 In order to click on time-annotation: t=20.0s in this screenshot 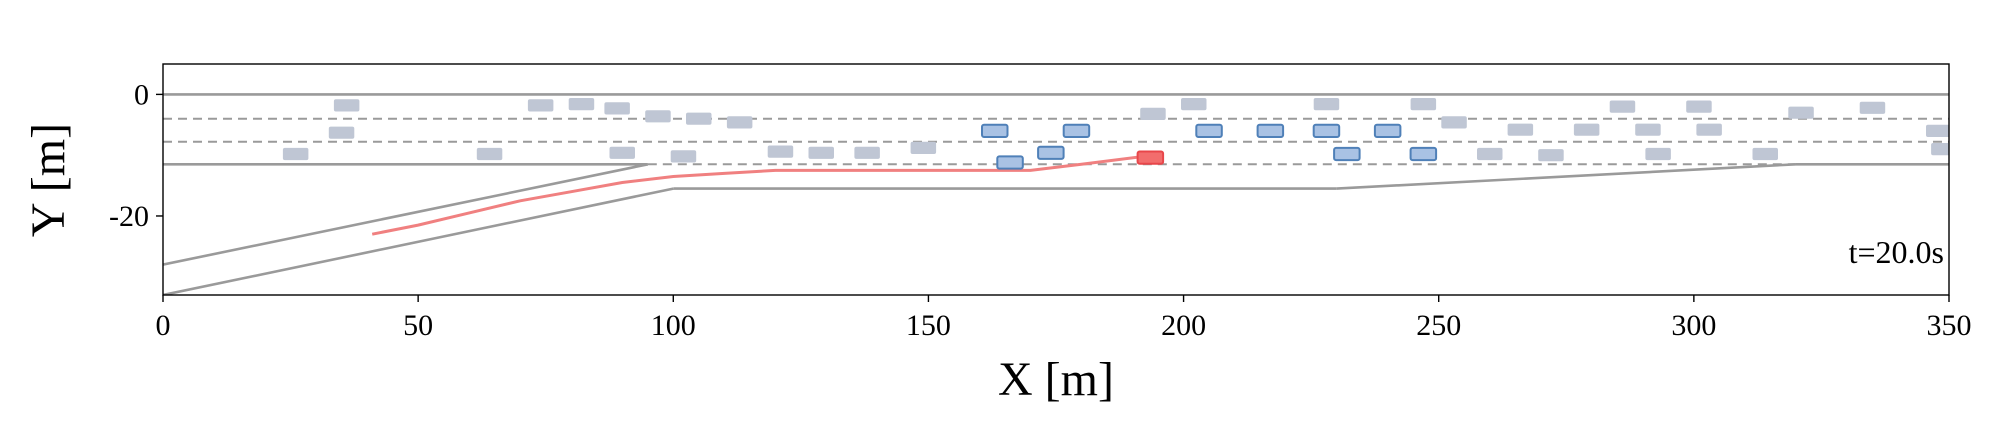, I will do `click(1896, 252)`.